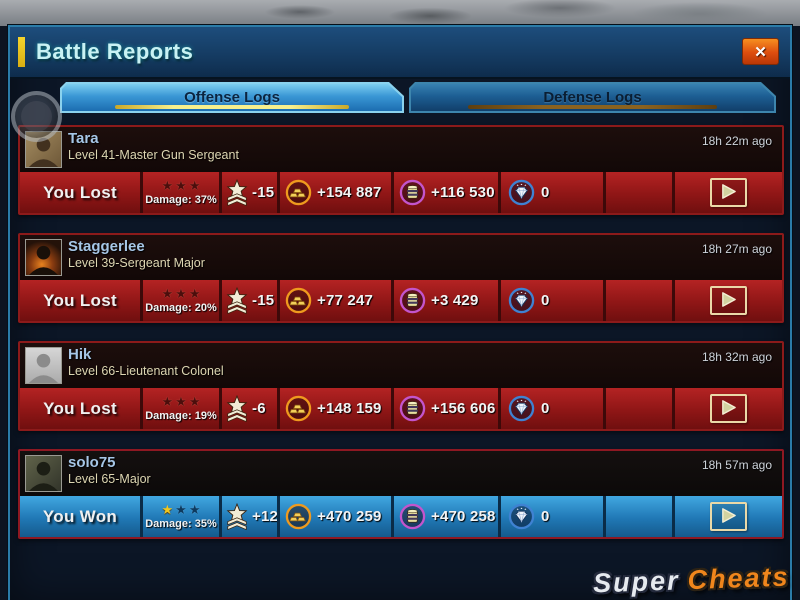 The height and width of the screenshot is (600, 800). I want to click on rank-cell: -6, so click(248, 408).